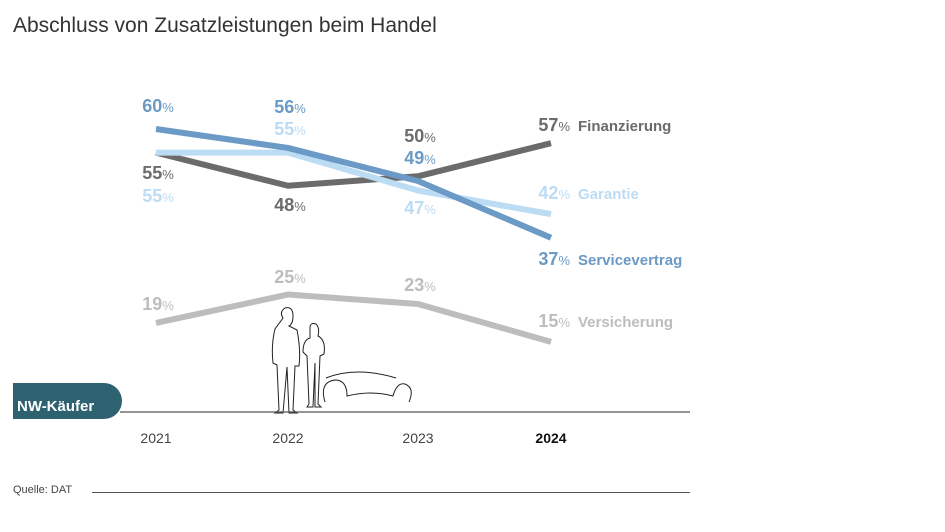 The image size is (945, 532). What do you see at coordinates (391, 492) in the screenshot?
I see `source-divider` at bounding box center [391, 492].